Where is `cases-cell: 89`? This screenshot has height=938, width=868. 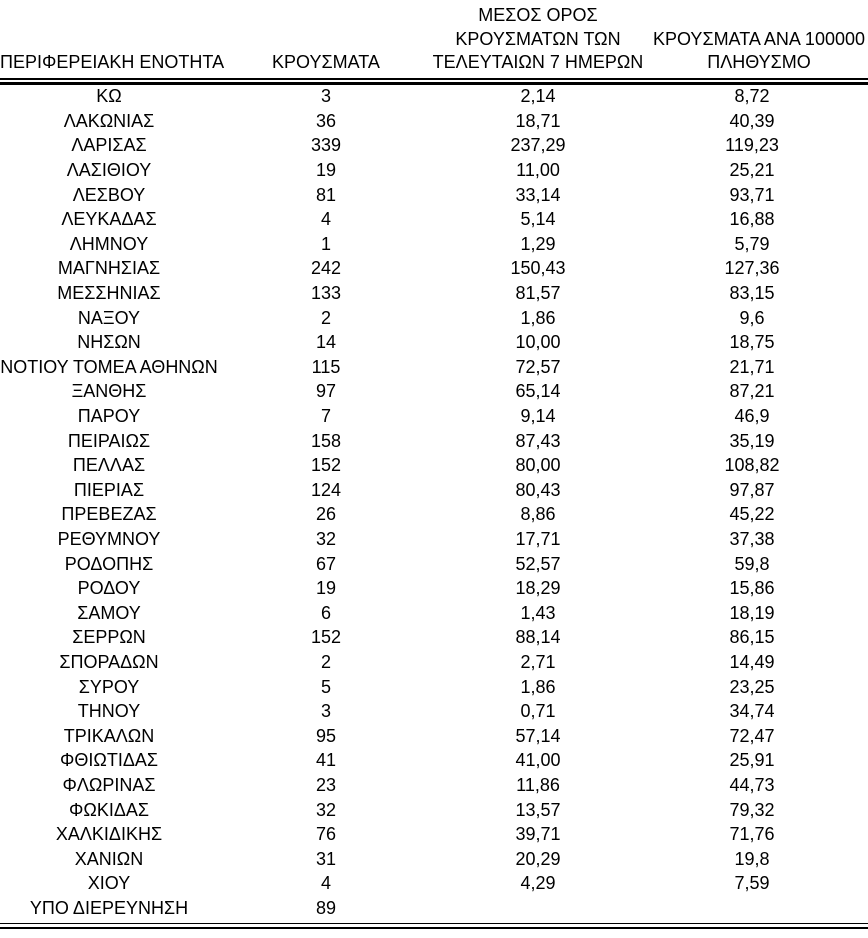
cases-cell: 89 is located at coordinates (326, 907).